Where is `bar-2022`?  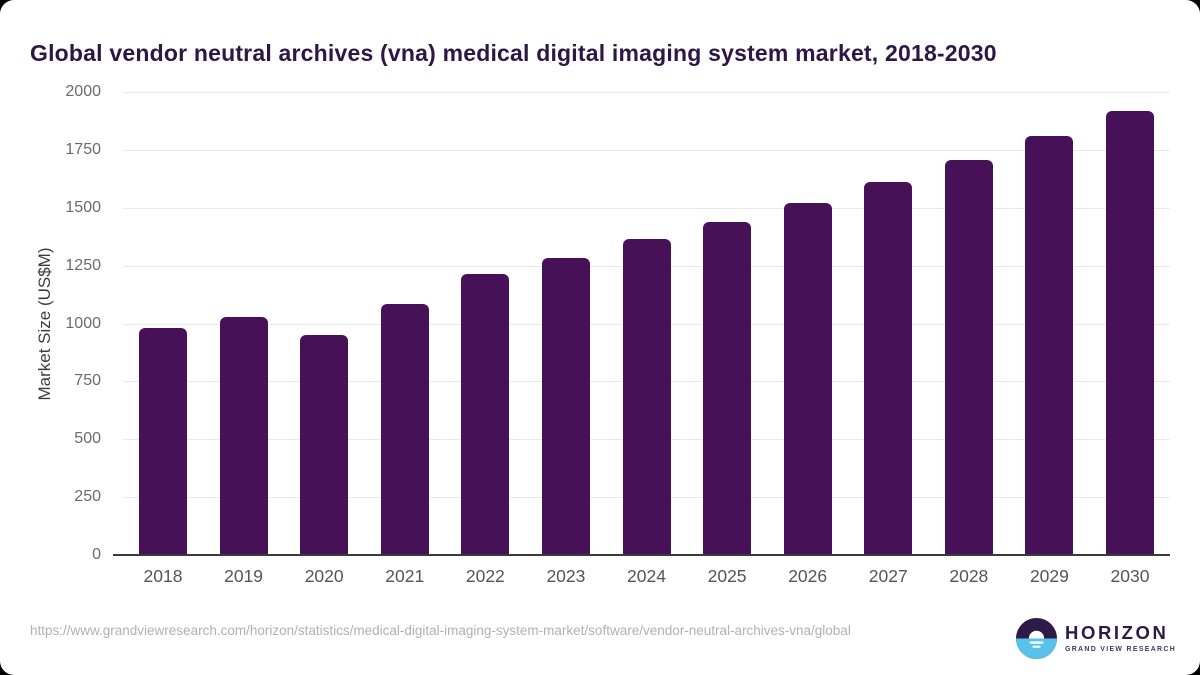 bar-2022 is located at coordinates (485, 413).